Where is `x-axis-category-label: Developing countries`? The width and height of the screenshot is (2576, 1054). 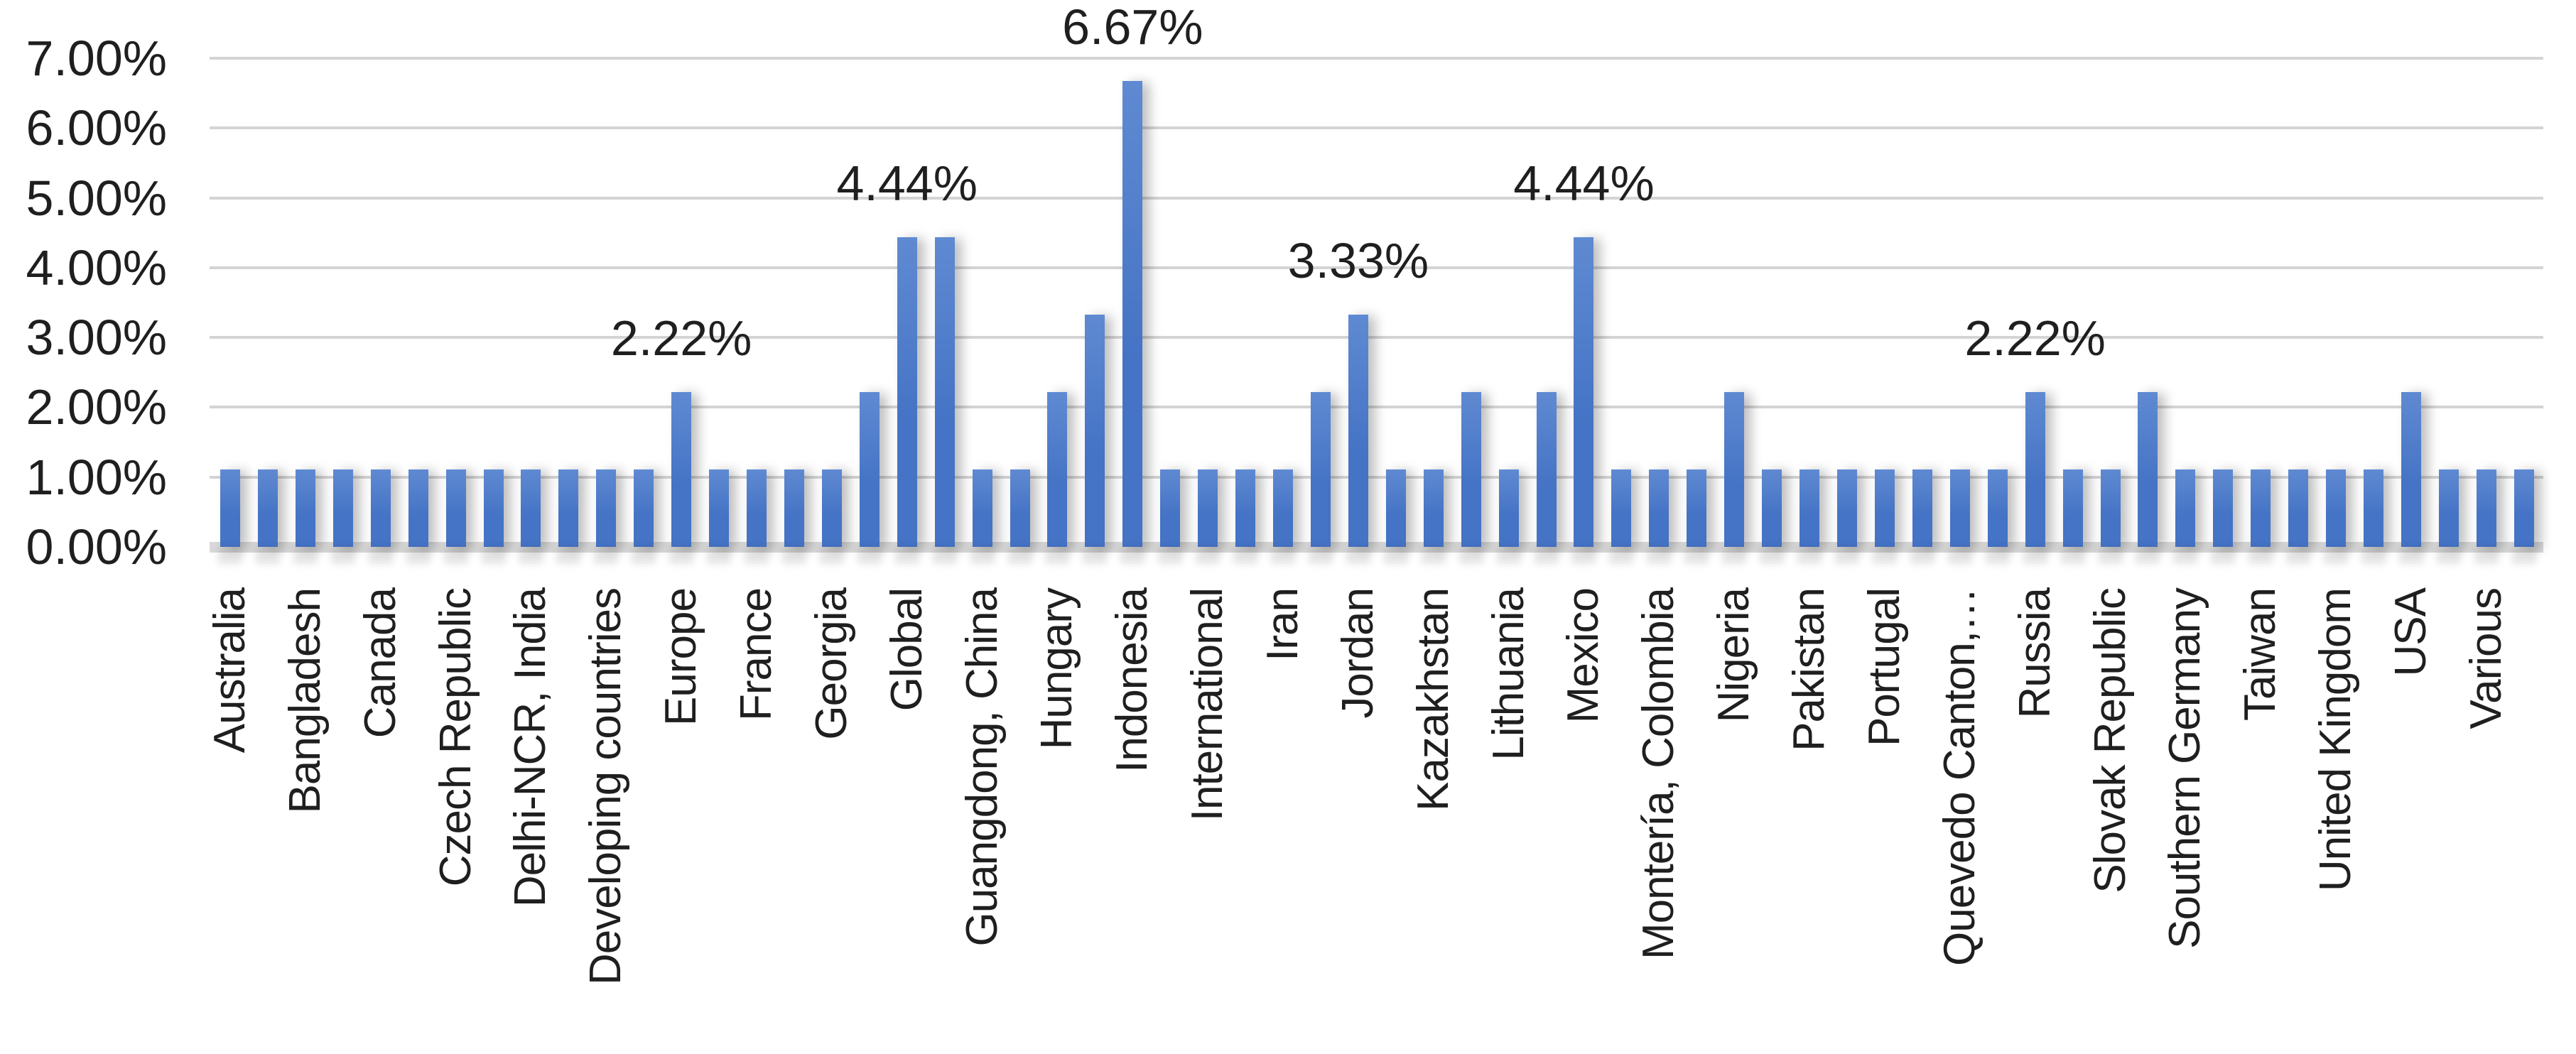
x-axis-category-label: Developing countries is located at coordinates (606, 787).